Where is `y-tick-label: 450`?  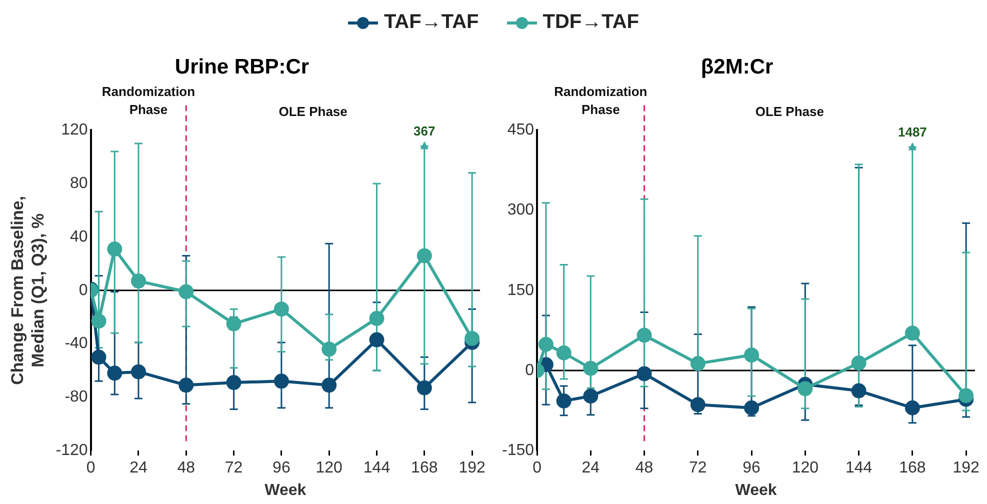 y-tick-label: 450 is located at coordinates (520, 130).